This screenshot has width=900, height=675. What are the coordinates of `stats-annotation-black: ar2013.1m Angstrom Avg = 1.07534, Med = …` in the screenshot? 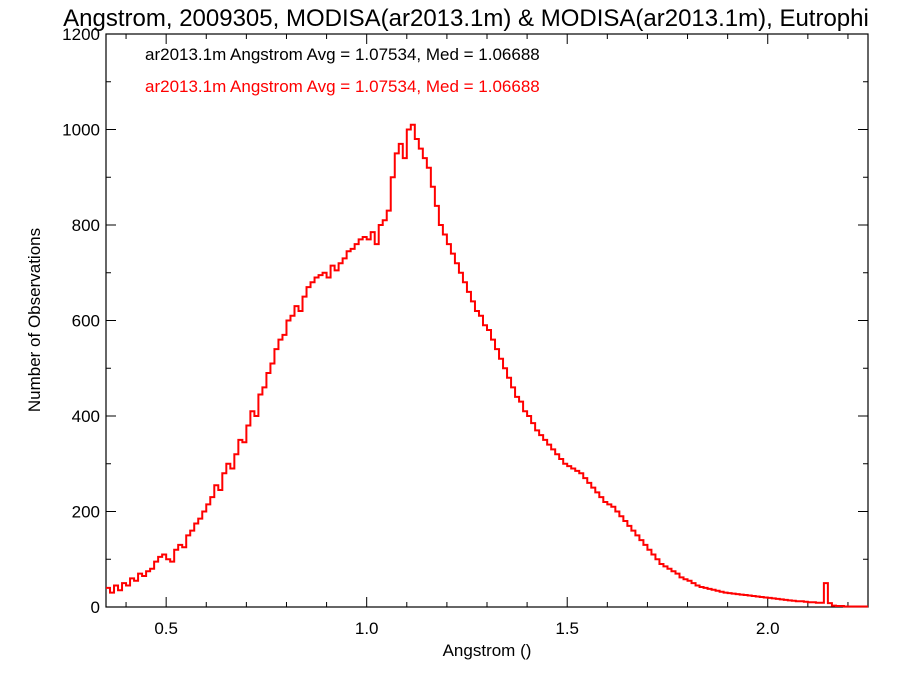 It's located at (342, 54).